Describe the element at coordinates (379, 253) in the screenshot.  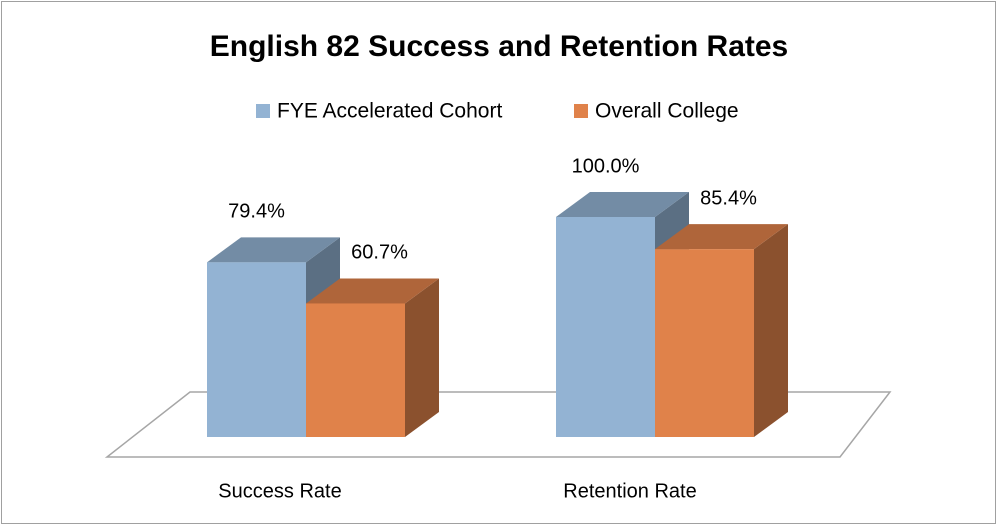
I see `data-label: 60.7%` at that location.